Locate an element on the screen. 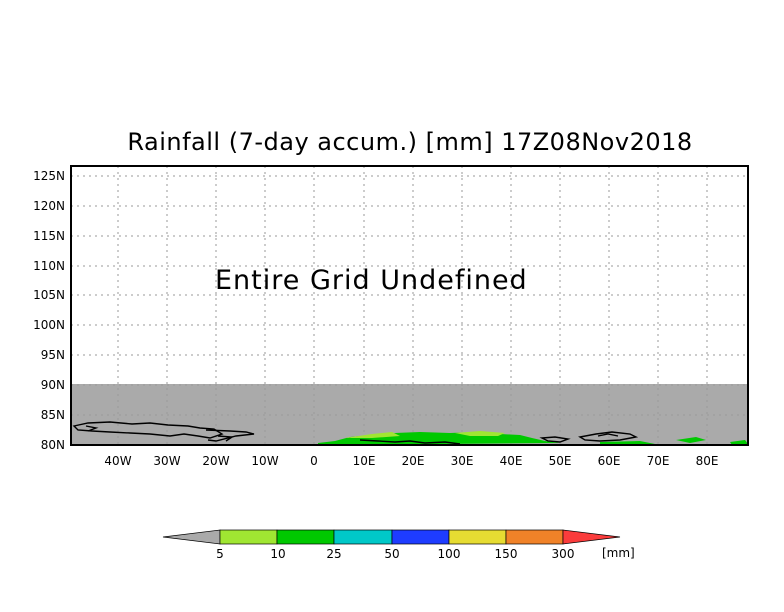 This screenshot has width=784, height=612. lon-label: 10W is located at coordinates (264, 461).